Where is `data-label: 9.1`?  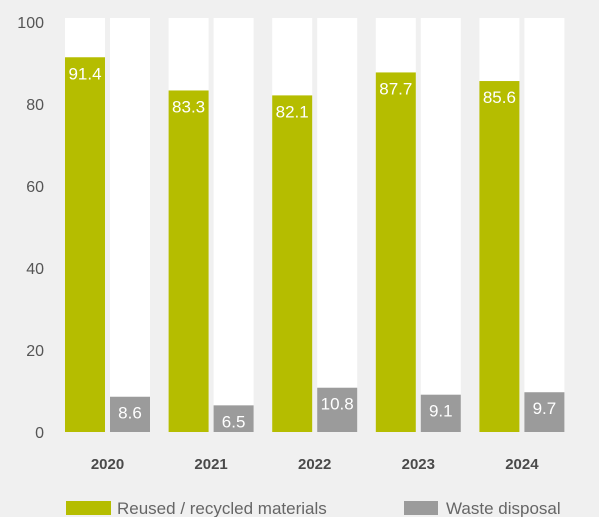 data-label: 9.1 is located at coordinates (441, 411).